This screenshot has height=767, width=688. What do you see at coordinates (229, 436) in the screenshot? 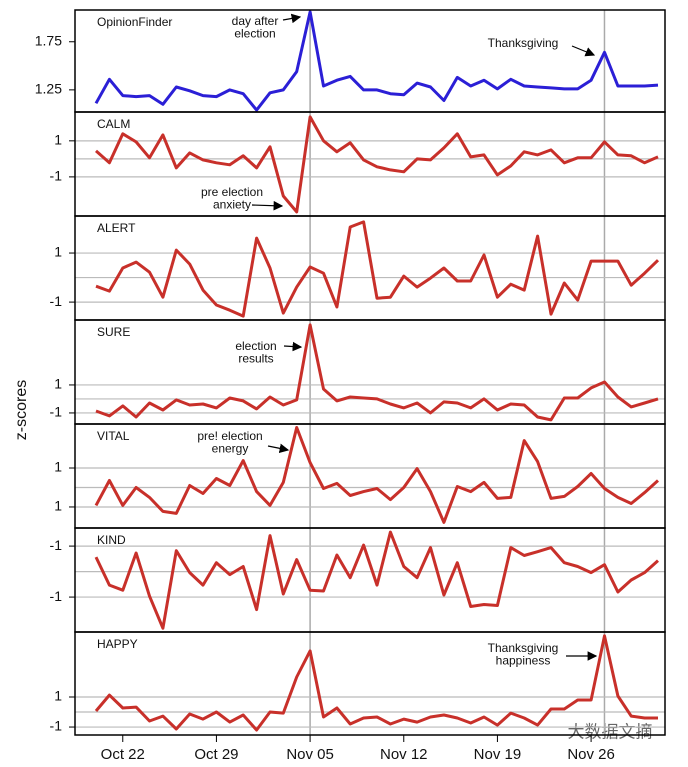
I see `annotation: pre! election` at bounding box center [229, 436].